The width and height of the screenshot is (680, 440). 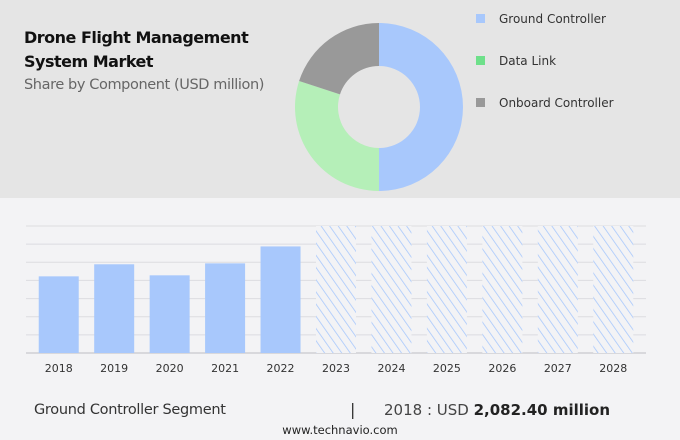 I want to click on forecast-bar-2028, so click(x=613, y=289).